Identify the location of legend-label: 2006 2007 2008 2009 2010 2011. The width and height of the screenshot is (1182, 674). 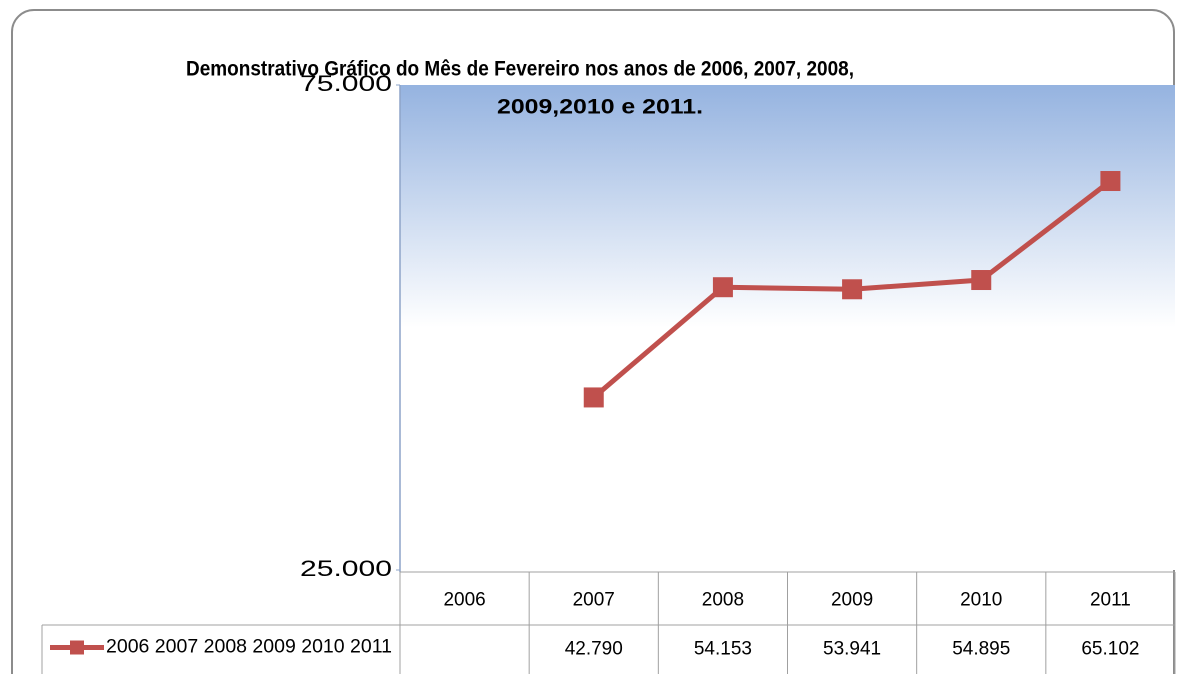
(249, 647).